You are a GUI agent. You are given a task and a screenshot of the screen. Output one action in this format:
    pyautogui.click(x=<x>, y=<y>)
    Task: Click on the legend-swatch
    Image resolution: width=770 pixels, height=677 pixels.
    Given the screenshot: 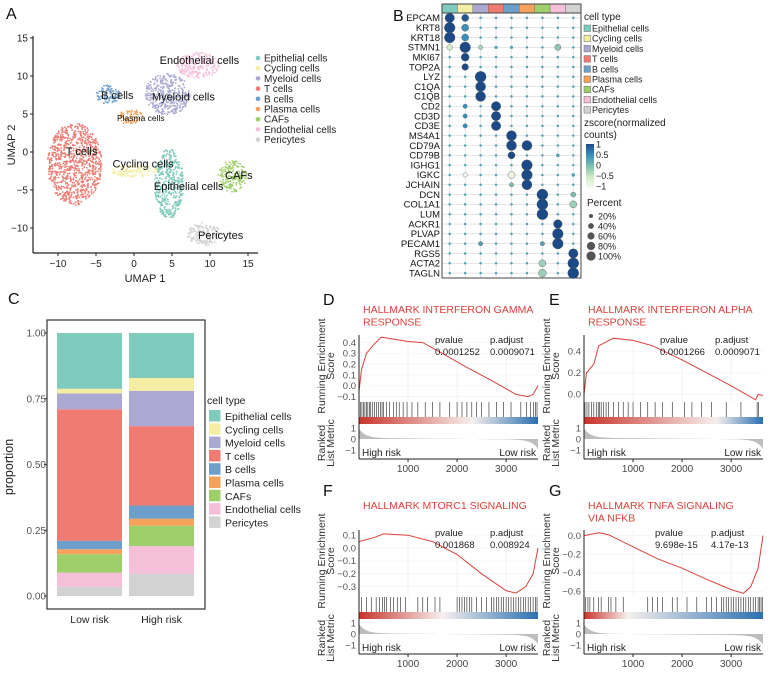 What is the action you would take?
    pyautogui.click(x=215, y=469)
    